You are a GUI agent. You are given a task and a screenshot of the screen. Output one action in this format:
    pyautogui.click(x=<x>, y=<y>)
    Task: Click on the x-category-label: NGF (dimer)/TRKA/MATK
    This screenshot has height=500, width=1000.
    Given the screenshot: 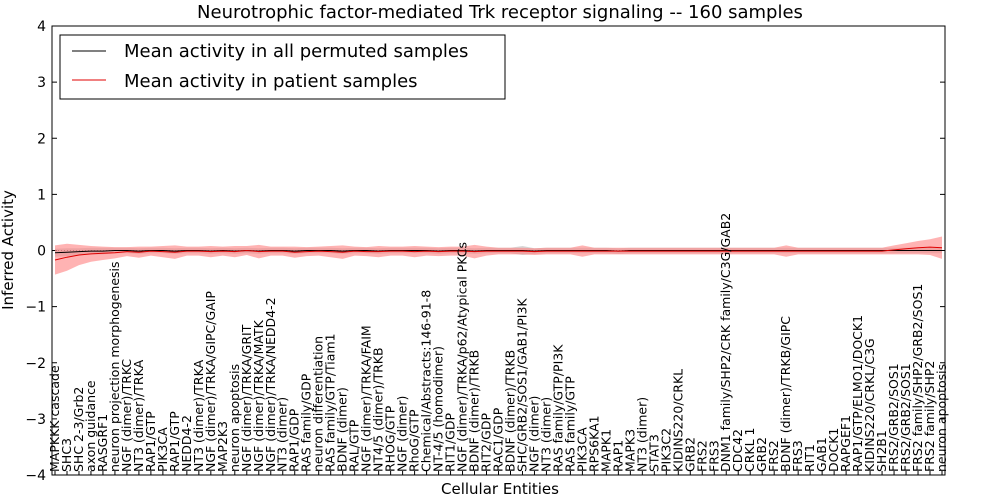 What is the action you would take?
    pyautogui.click(x=258, y=395)
    